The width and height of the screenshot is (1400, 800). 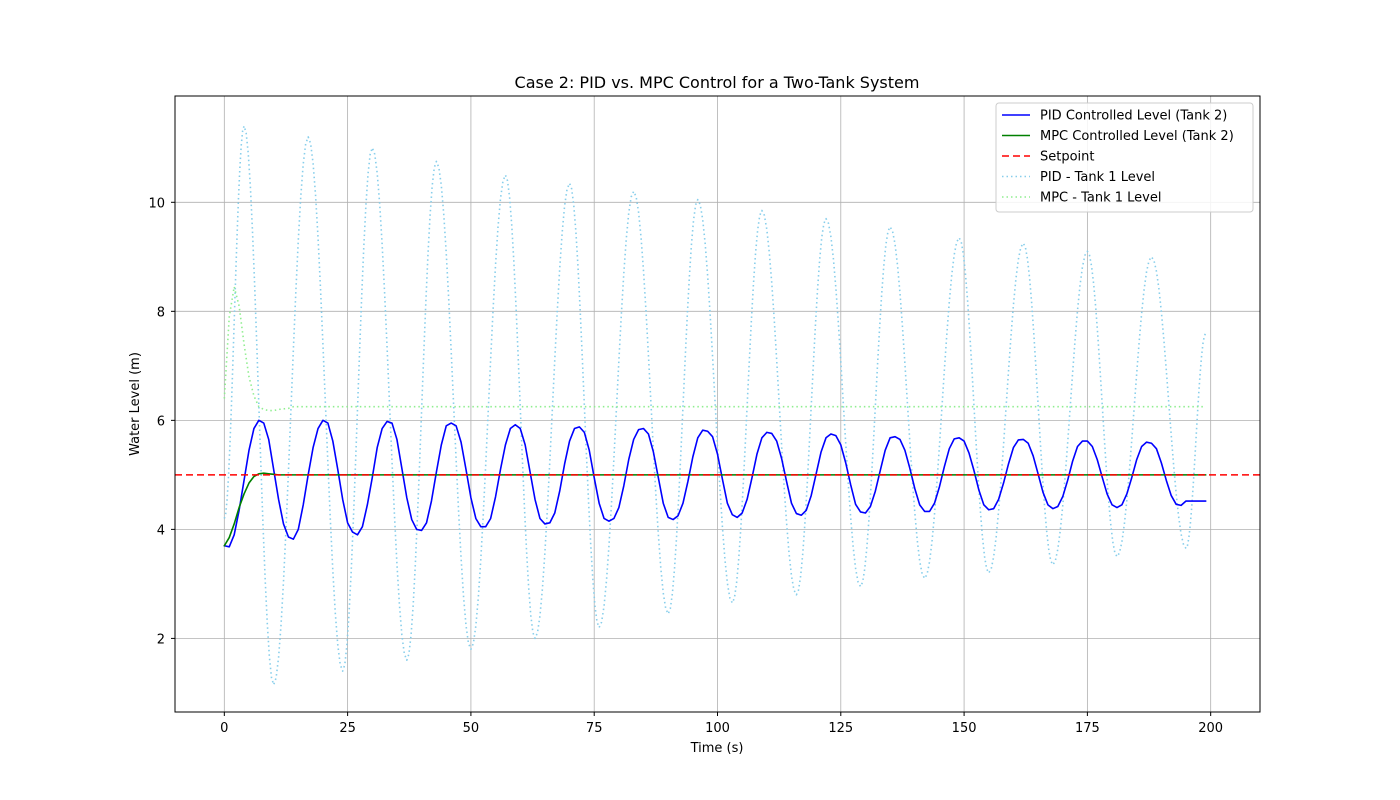 What do you see at coordinates (1133, 116) in the screenshot?
I see `legend-label: PID Controlled Level (Tank 2)` at bounding box center [1133, 116].